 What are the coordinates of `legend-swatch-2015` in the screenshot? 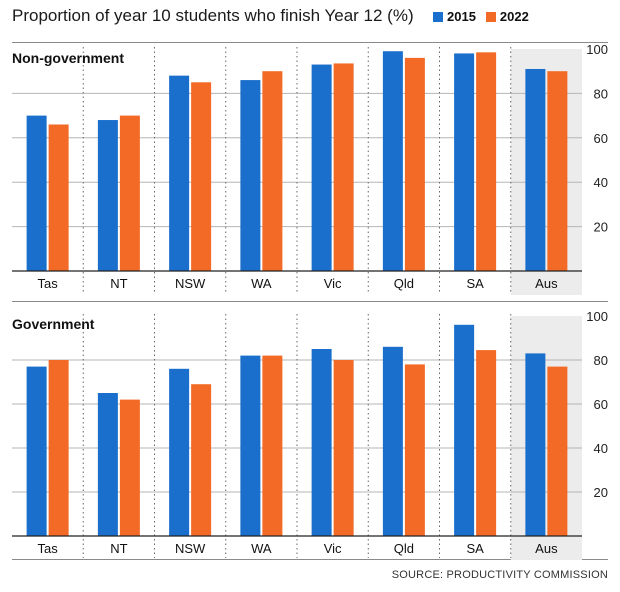 It's located at (438, 16).